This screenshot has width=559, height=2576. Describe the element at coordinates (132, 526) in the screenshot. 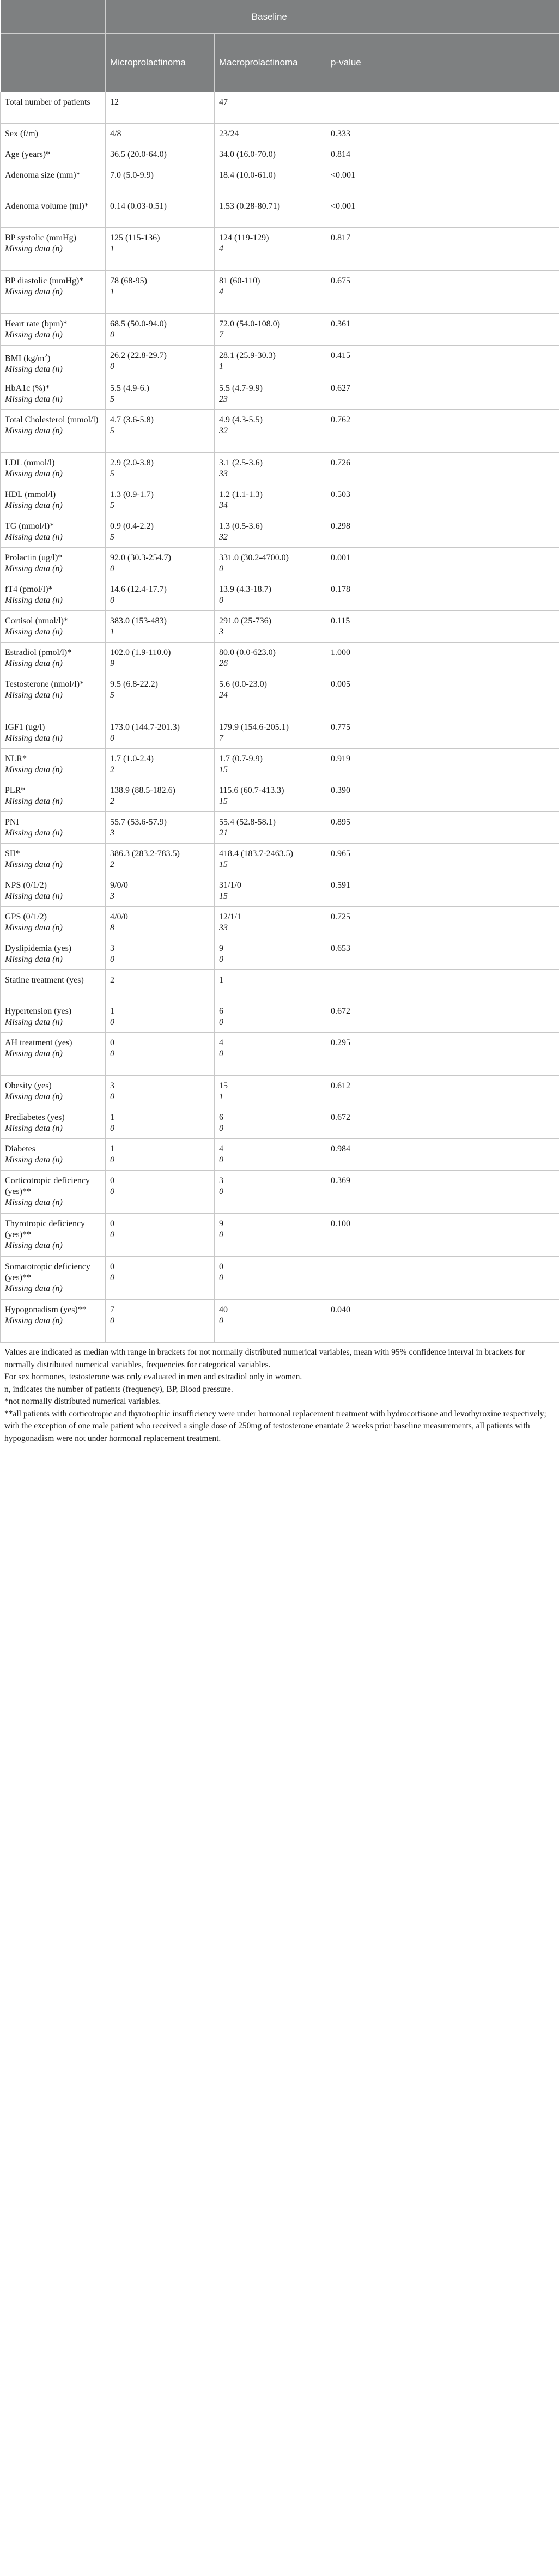

I see `micro-cell-value: 0.9 (0.4-2.2)` at that location.